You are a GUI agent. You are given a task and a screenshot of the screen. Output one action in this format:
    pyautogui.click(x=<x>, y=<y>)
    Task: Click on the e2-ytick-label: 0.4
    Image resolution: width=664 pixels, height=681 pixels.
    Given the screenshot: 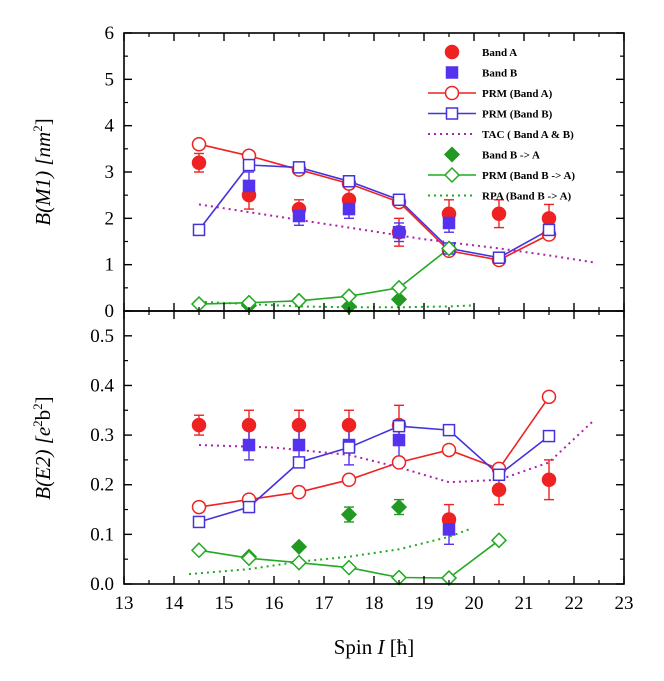 What is the action you would take?
    pyautogui.click(x=102, y=385)
    